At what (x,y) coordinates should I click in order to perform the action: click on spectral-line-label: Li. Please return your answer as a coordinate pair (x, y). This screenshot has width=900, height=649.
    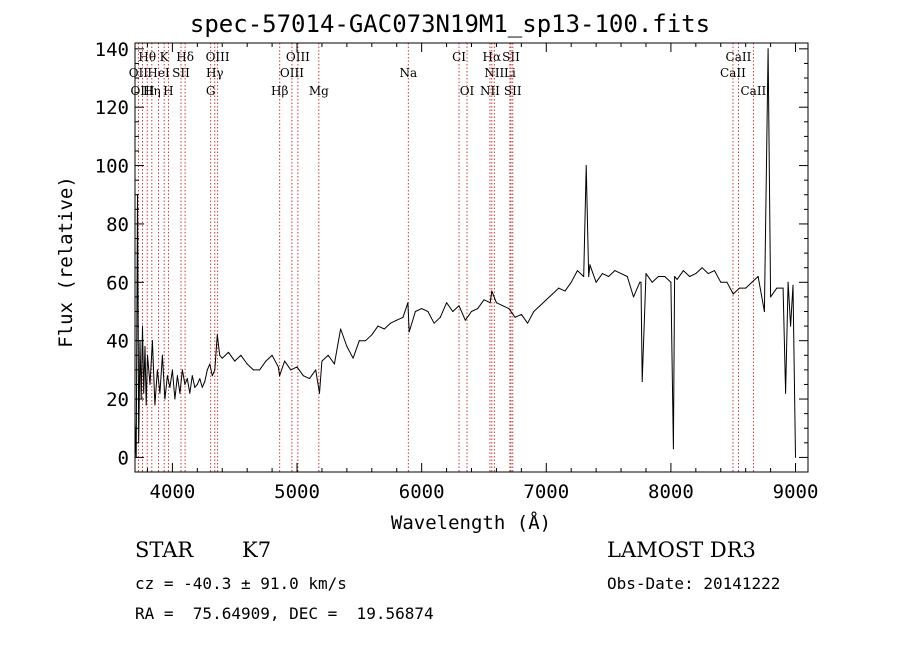
    Looking at the image, I should click on (510, 73).